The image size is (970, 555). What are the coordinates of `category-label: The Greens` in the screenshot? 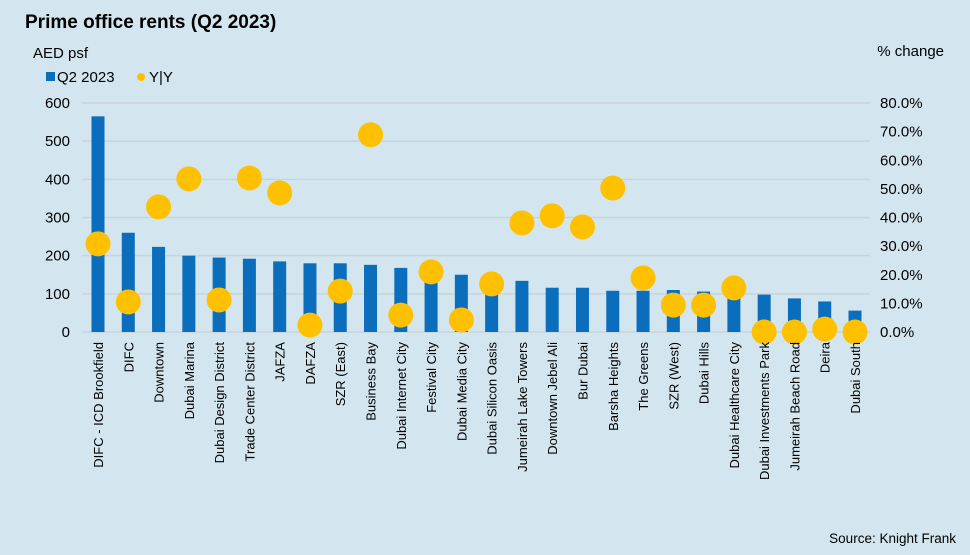 It's located at (643, 376).